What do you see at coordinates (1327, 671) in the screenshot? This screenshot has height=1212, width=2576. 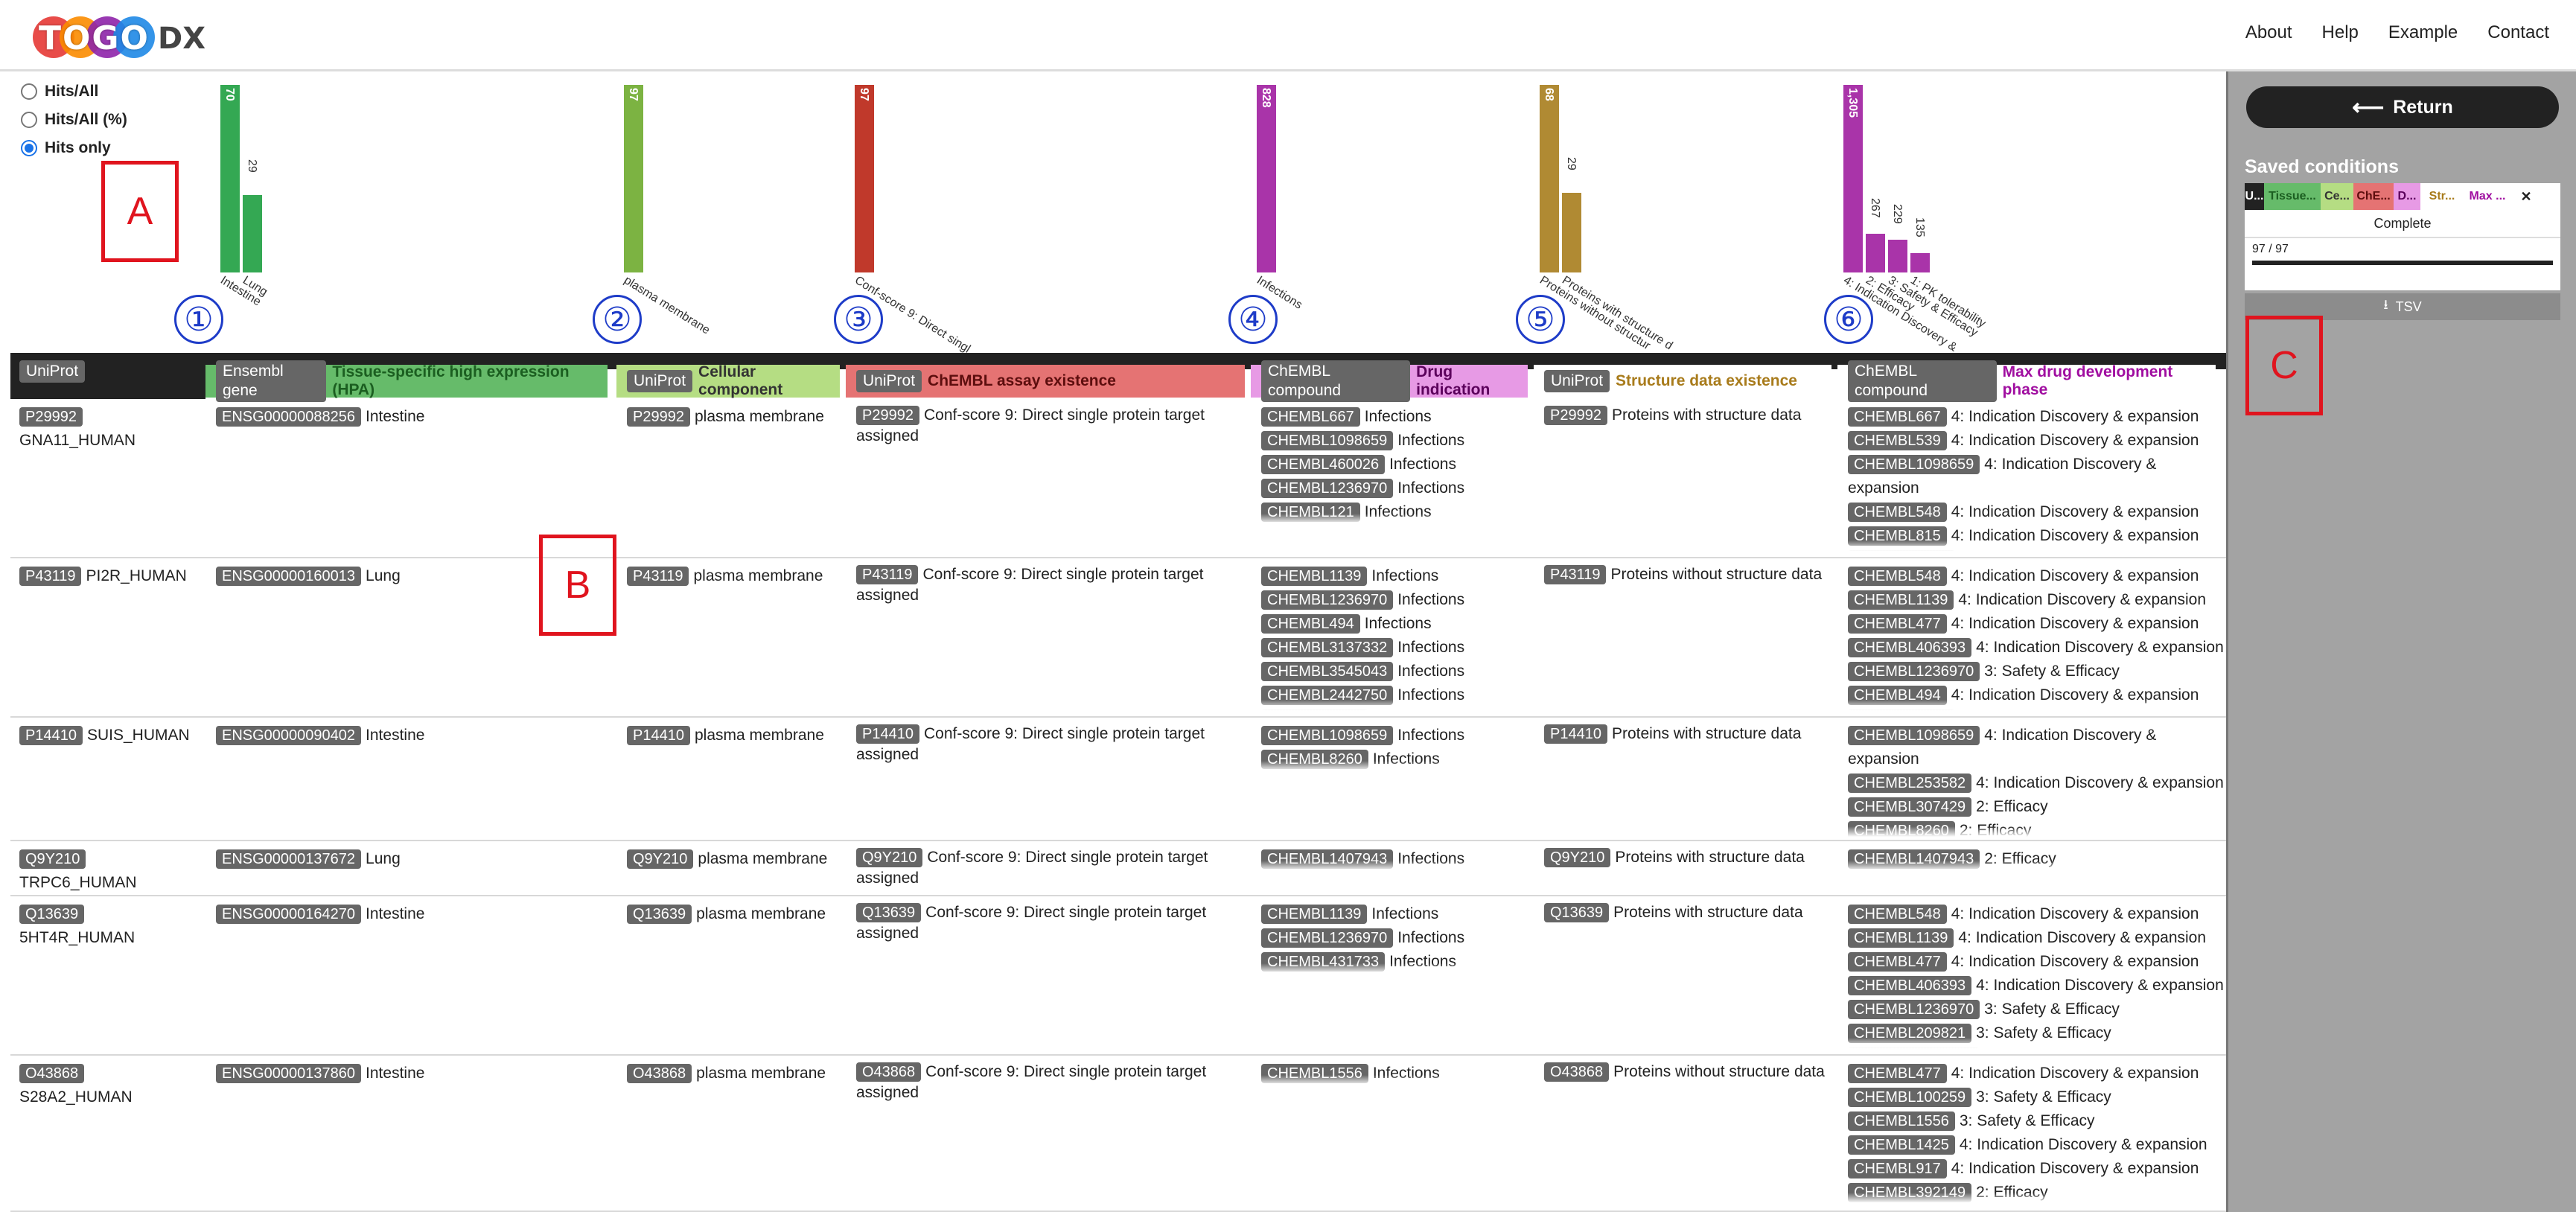 I see `id-tag: CHEMBL3545043` at bounding box center [1327, 671].